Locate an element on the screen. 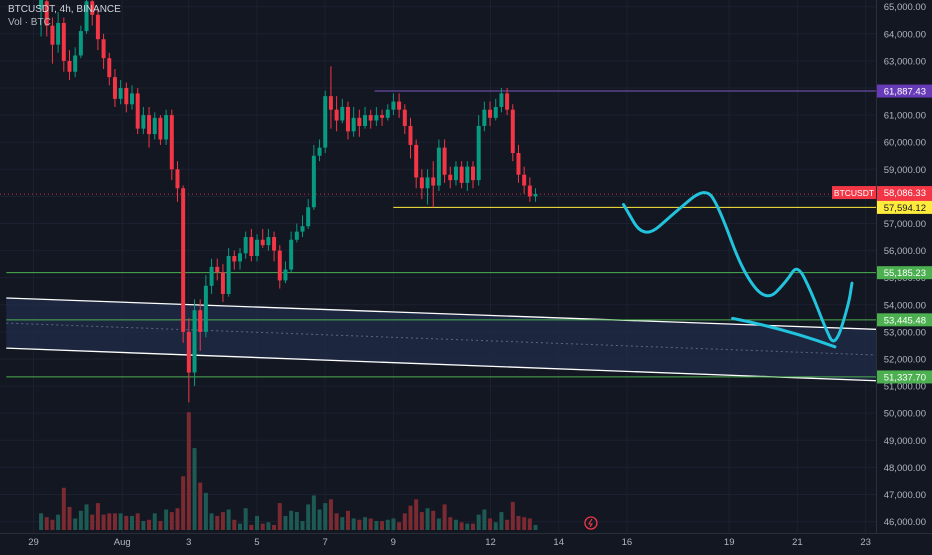 The height and width of the screenshot is (555, 932). time-scale-bg is located at coordinates (466, 541).